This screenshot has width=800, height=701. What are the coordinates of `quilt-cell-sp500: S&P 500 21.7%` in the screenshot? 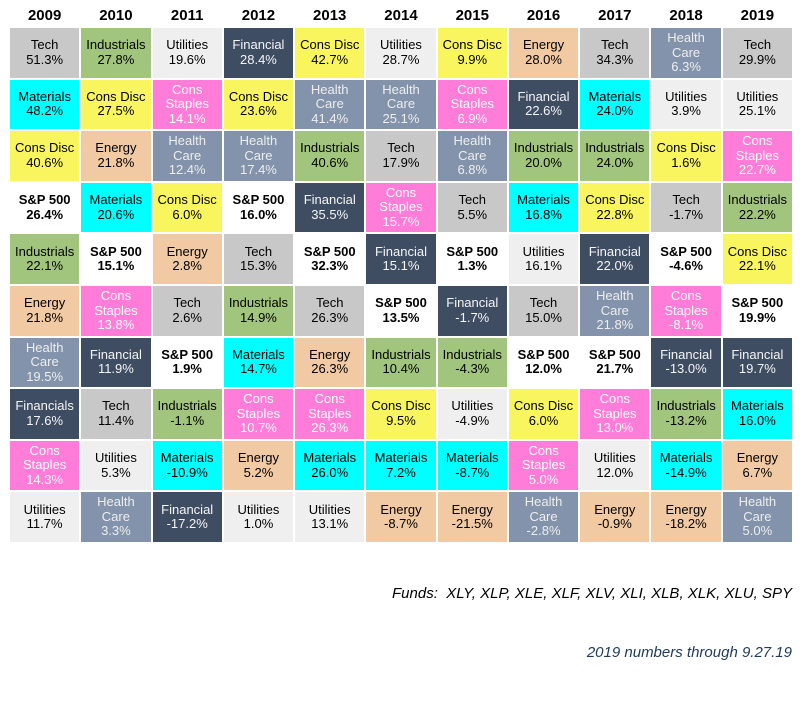 It's located at (615, 362).